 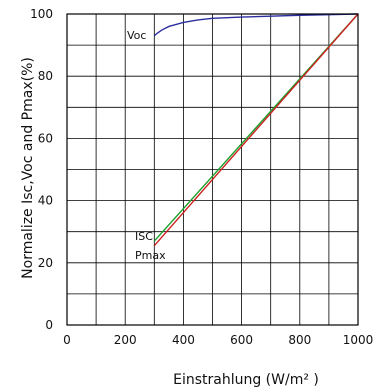 I want to click on x-tick-label: 800, so click(x=299, y=340).